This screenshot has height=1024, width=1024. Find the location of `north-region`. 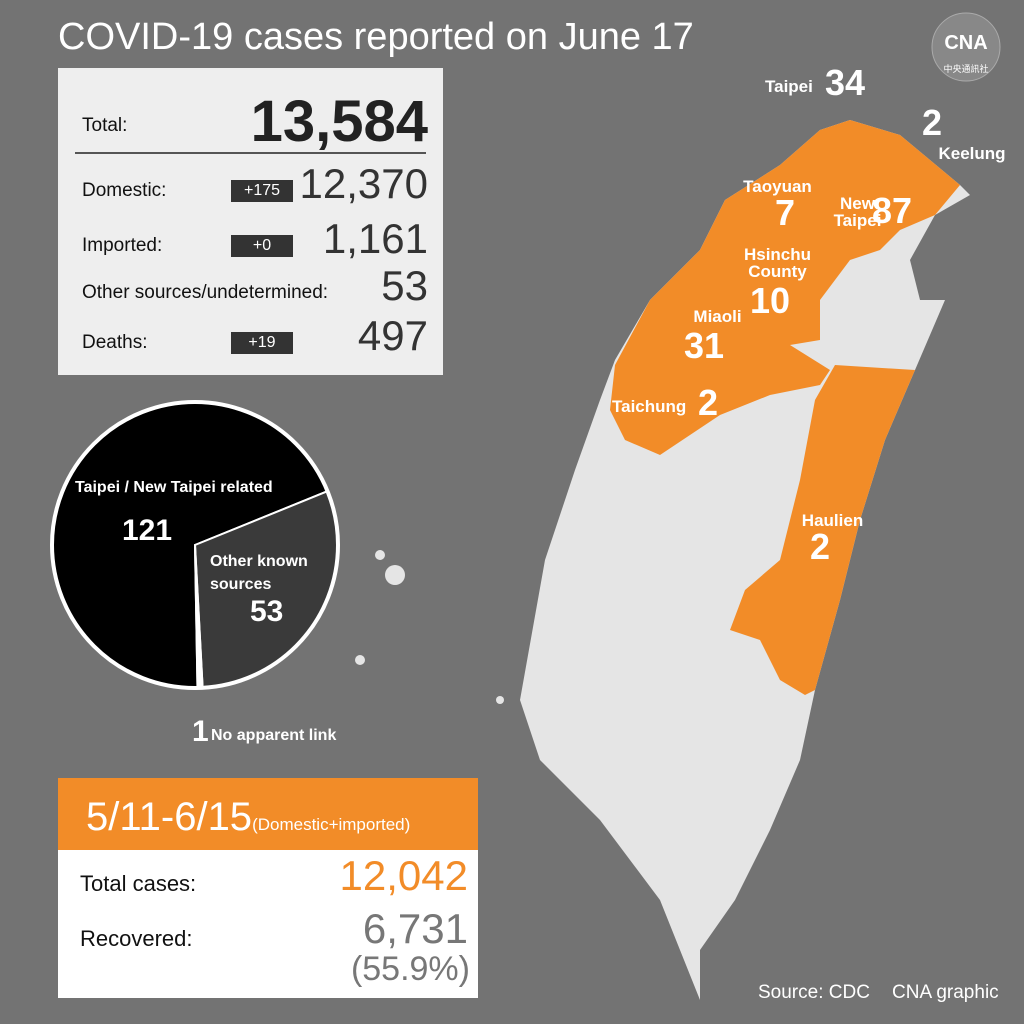

north-region is located at coordinates (785, 287).